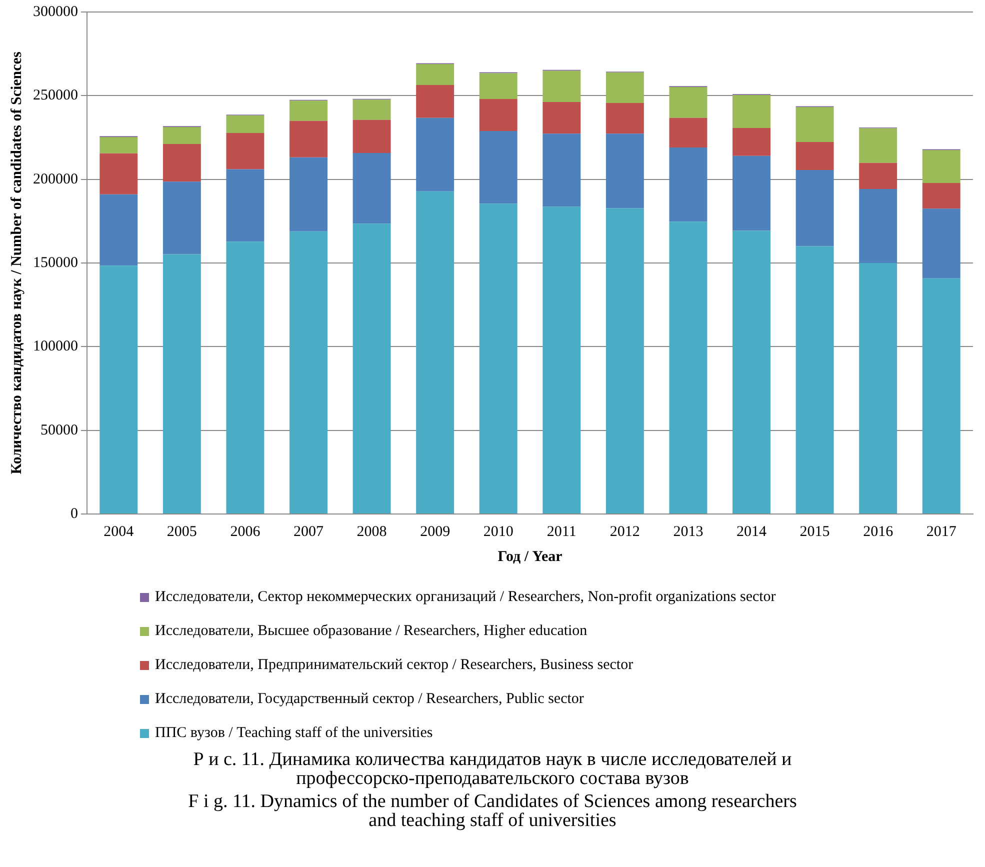 The width and height of the screenshot is (985, 867). Describe the element at coordinates (815, 532) in the screenshot. I see `x-tick-label: 2015` at that location.